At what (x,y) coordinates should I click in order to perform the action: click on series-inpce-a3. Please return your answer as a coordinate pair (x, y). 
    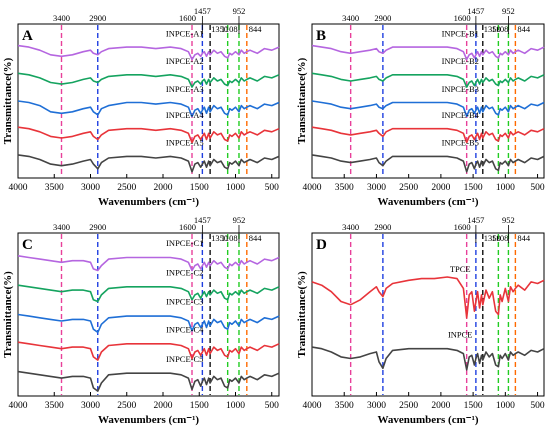
    Looking at the image, I should click on (148, 109).